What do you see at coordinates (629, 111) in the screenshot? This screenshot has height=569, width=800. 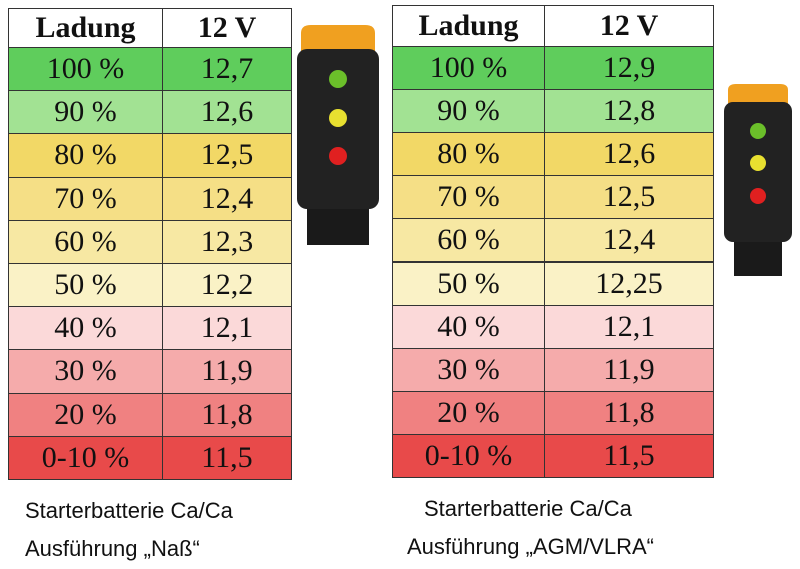 I see `table-cell: 12,8` at bounding box center [629, 111].